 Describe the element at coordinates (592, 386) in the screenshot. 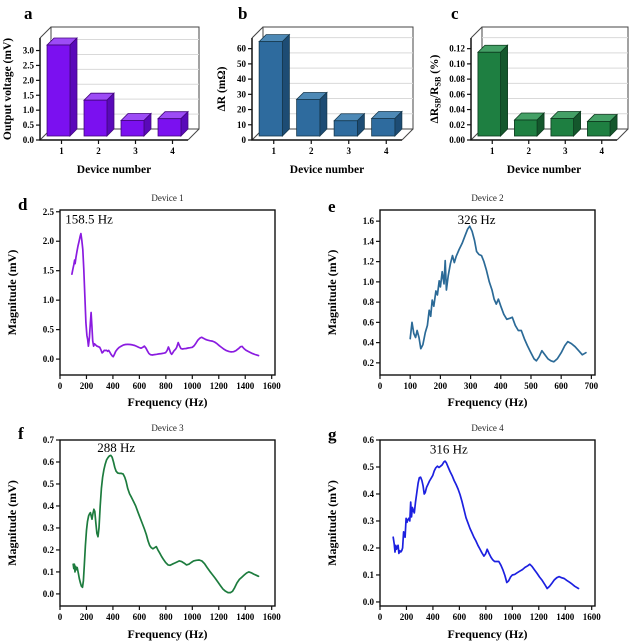

I see `svg-text: 700` at that location.